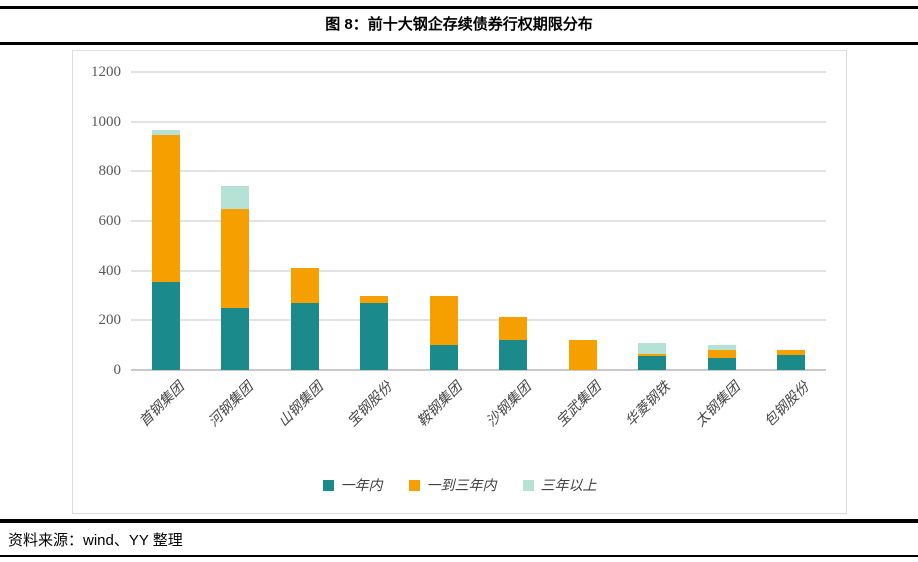 The height and width of the screenshot is (562, 918). I want to click on legend-item: 三年以上, so click(559, 485).